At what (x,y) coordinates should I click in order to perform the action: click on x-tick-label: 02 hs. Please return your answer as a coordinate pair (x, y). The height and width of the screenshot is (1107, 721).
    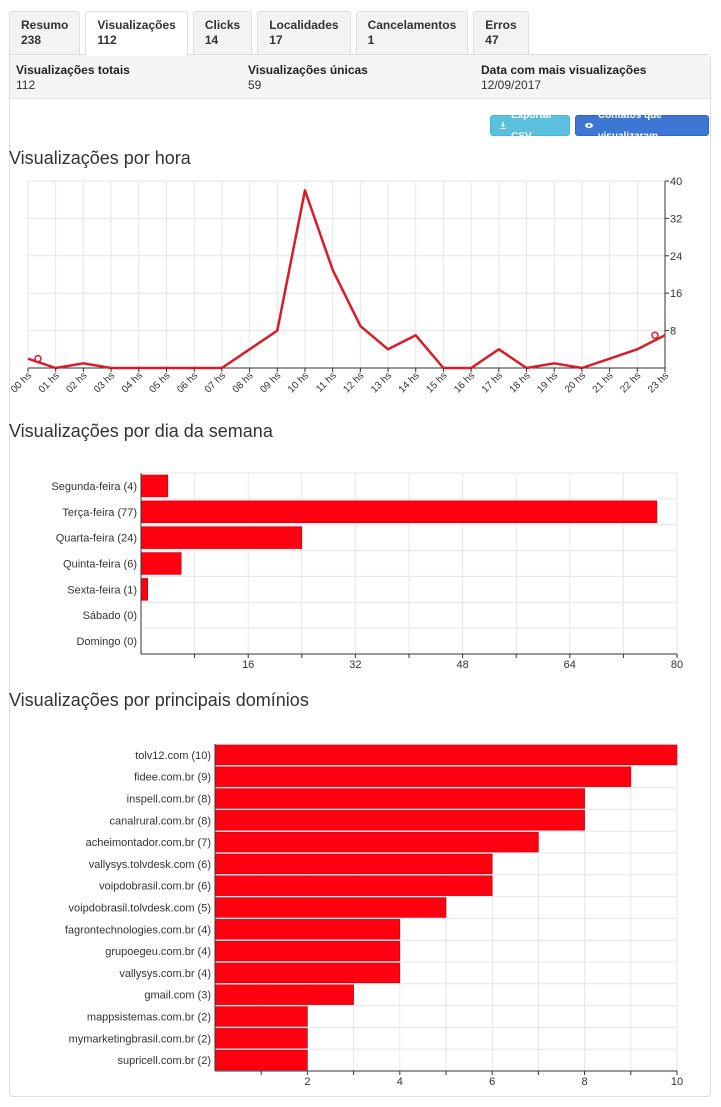
    Looking at the image, I should click on (76, 382).